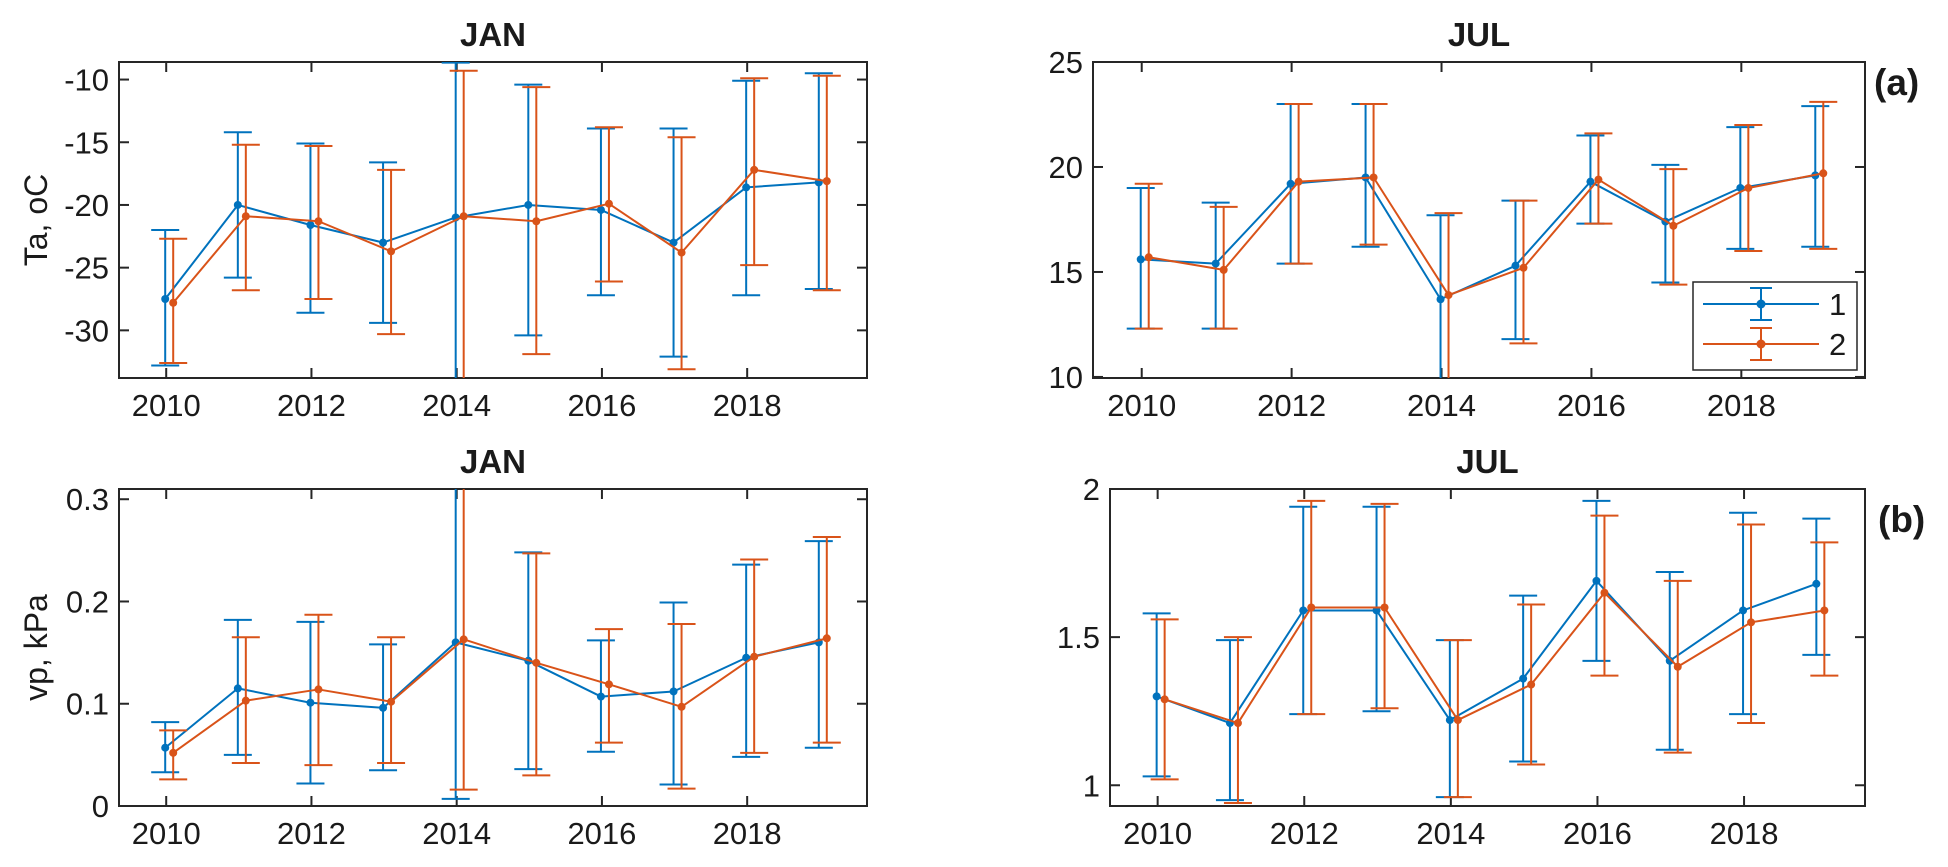 This screenshot has height=867, width=1948. What do you see at coordinates (86, 268) in the screenshot?
I see `y-tick-label: -25` at bounding box center [86, 268].